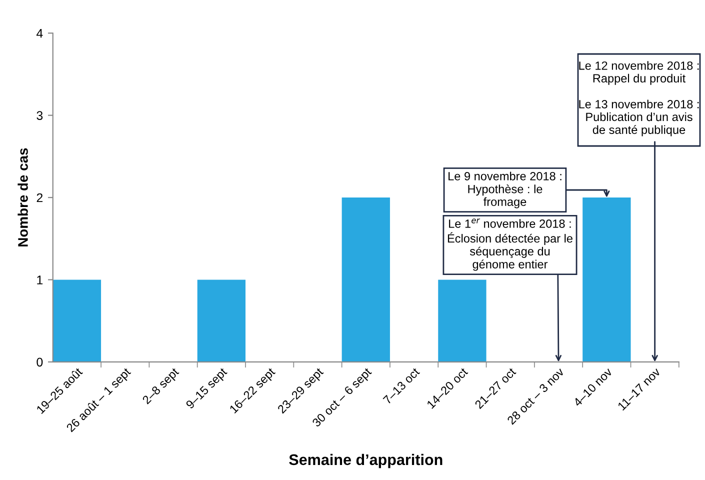  What do you see at coordinates (510, 244) in the screenshot?
I see `annotation: Le 1$^{er}$ novembre 2018 : Éclosion détectée par le séquençage du génome entier` at bounding box center [510, 244].